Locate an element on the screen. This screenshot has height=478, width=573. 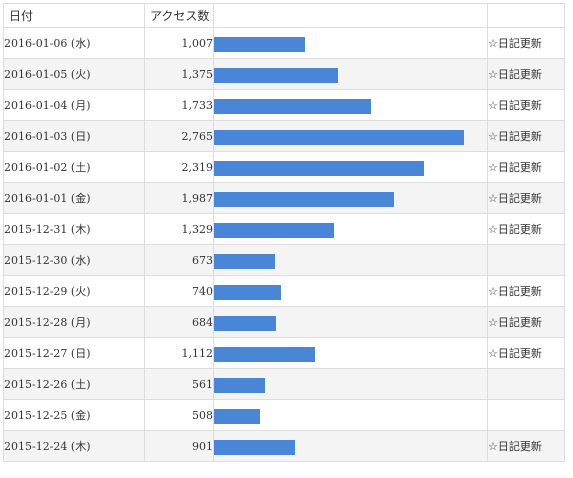
date-cell: 2015-12-31 (木) is located at coordinates (74, 229).